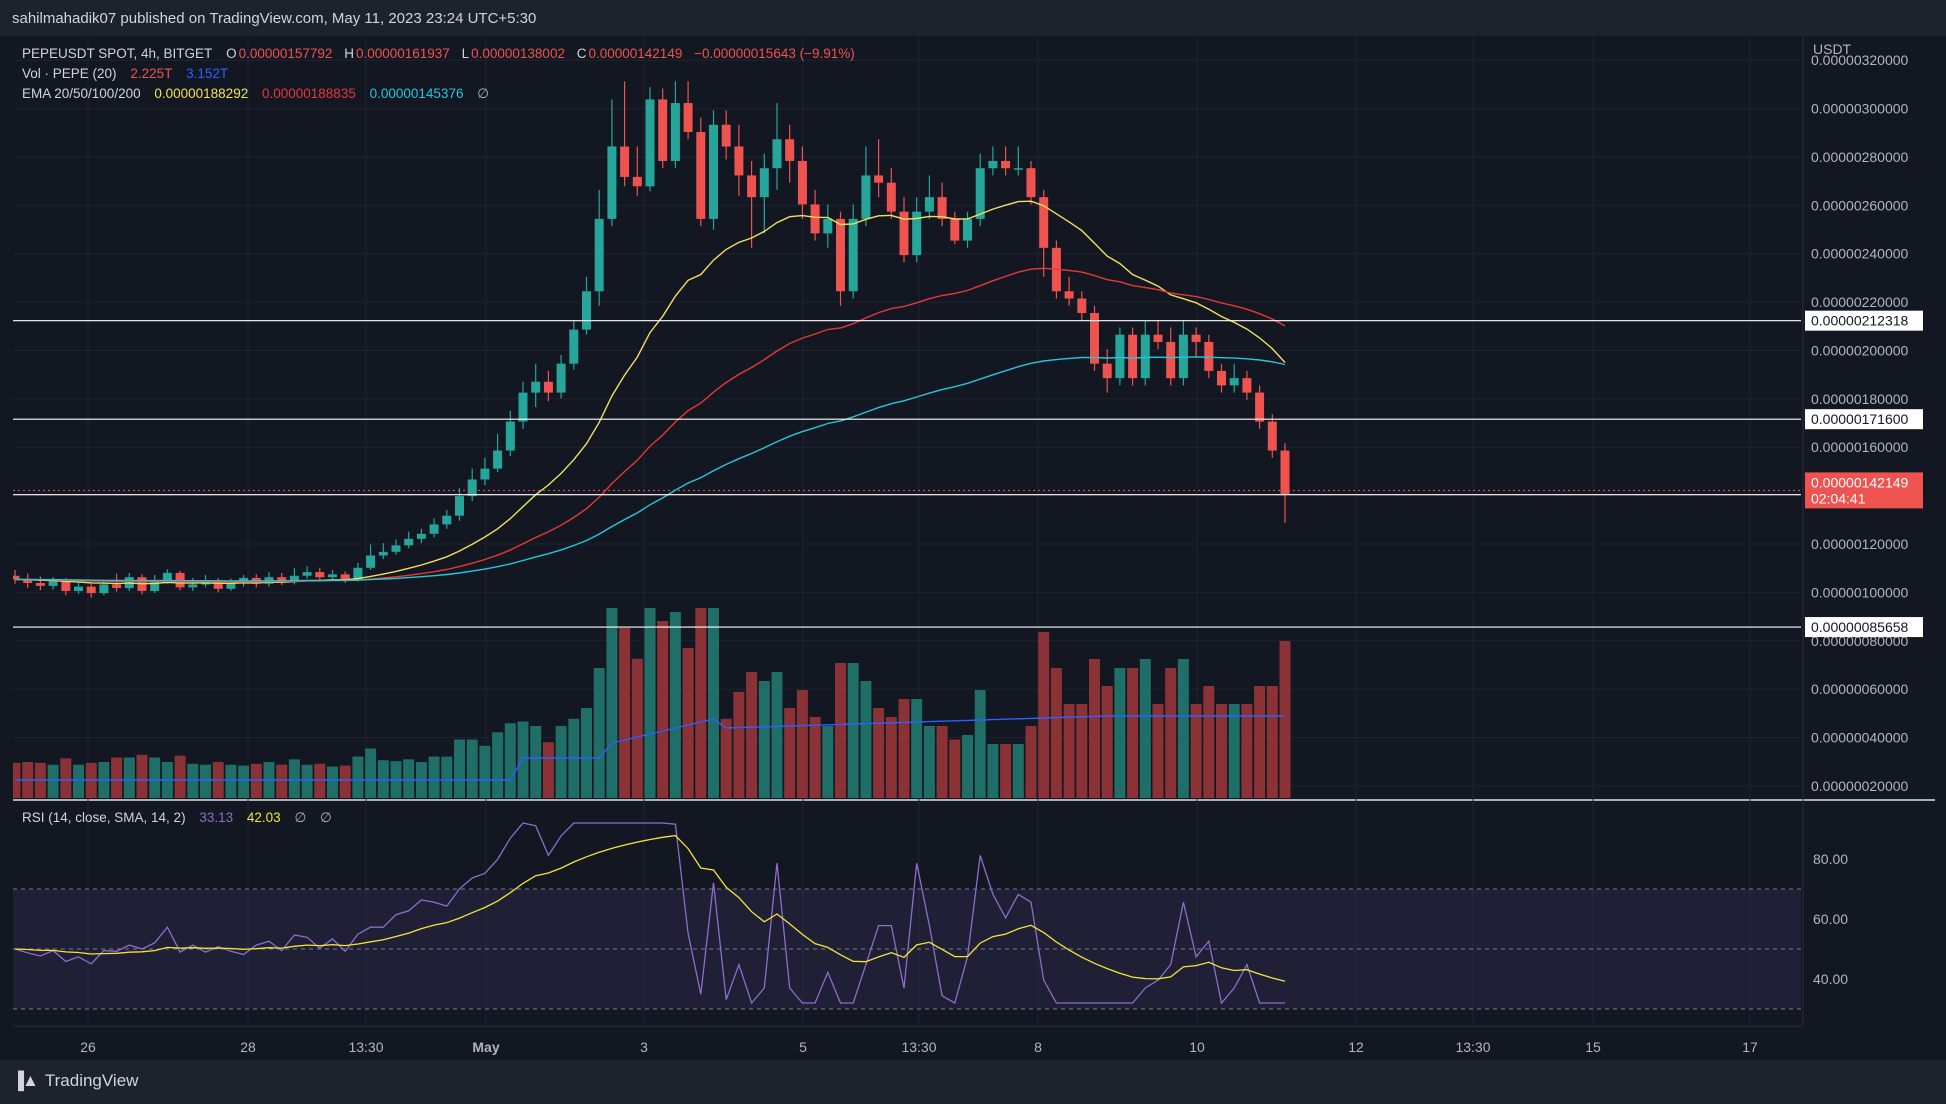  I want to click on rsi-value: 33.13, so click(216, 817).